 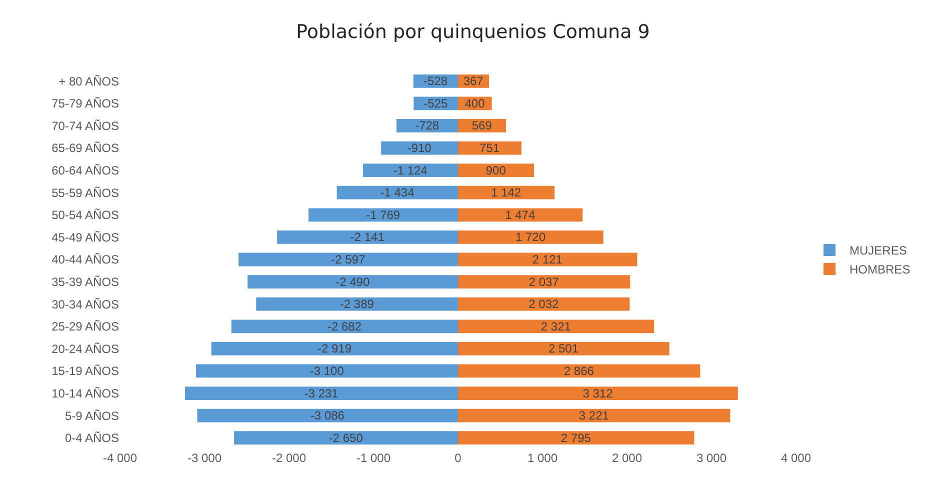 I want to click on data-label: -728, so click(x=427, y=125).